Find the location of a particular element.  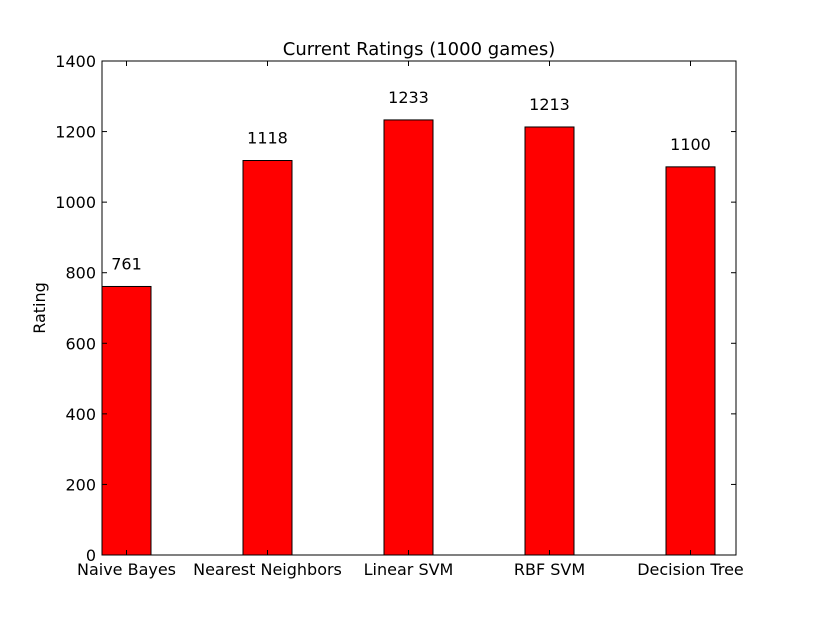

chart-title: Current Ratings (1000 games) is located at coordinates (419, 49).